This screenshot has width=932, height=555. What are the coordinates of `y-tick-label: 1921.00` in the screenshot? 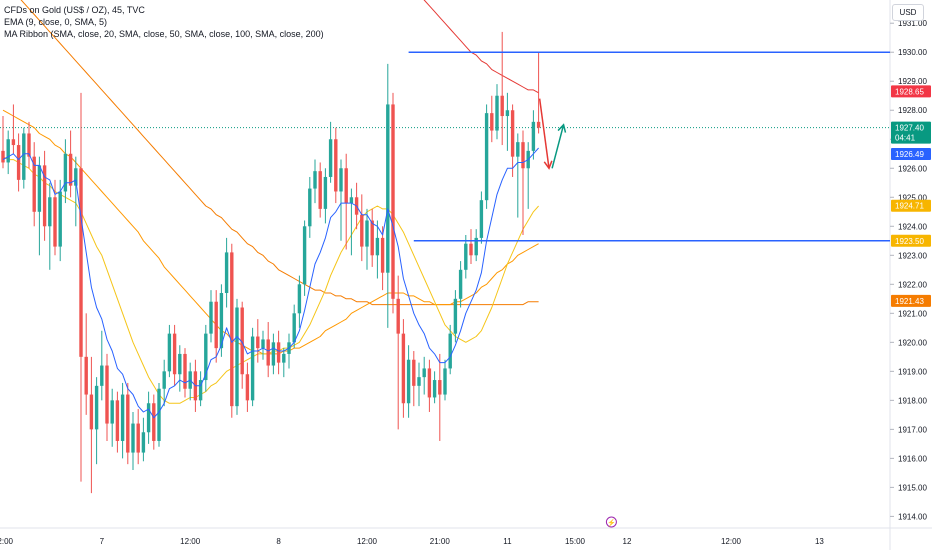 It's located at (912, 313).